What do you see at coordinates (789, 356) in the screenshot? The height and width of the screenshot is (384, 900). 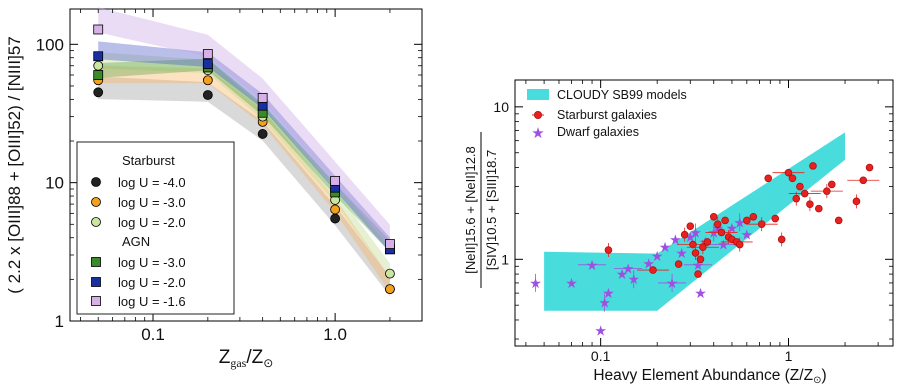 I see `right-x-tick-label-1: 1` at bounding box center [789, 356].